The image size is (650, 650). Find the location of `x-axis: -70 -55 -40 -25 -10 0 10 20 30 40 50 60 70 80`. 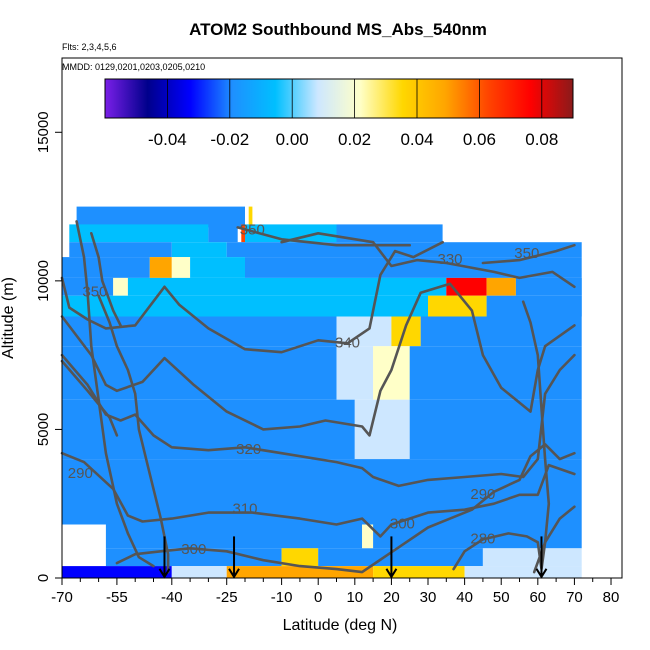

x-axis: -70 -55 -40 -25 -10 0 10 20 30 40 50 60 70 80 is located at coordinates (336, 591).